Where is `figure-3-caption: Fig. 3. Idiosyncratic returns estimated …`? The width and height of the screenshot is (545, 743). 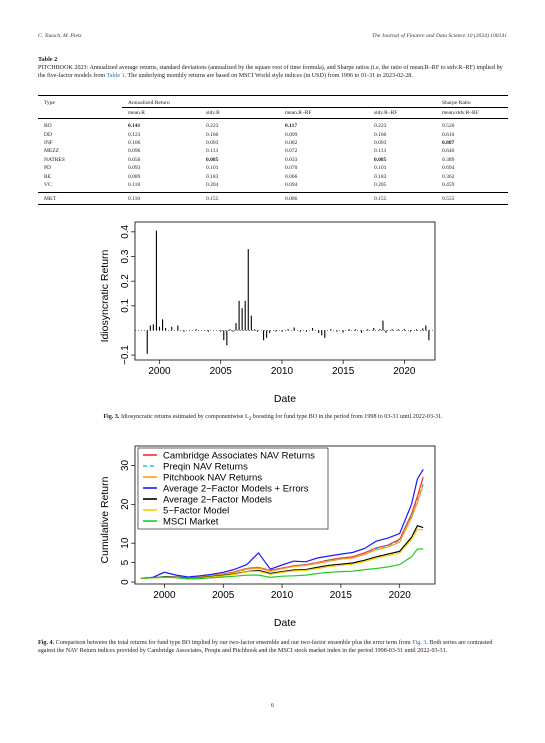
figure-3-caption: Fig. 3. Idiosyncratic returns estimated … is located at coordinates (273, 418).